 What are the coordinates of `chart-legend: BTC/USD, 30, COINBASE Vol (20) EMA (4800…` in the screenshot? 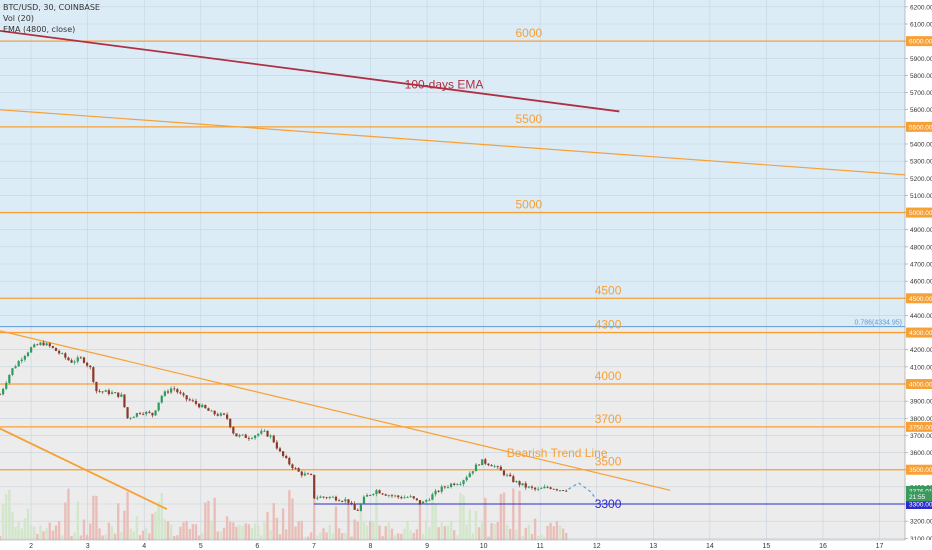 It's located at (51, 18).